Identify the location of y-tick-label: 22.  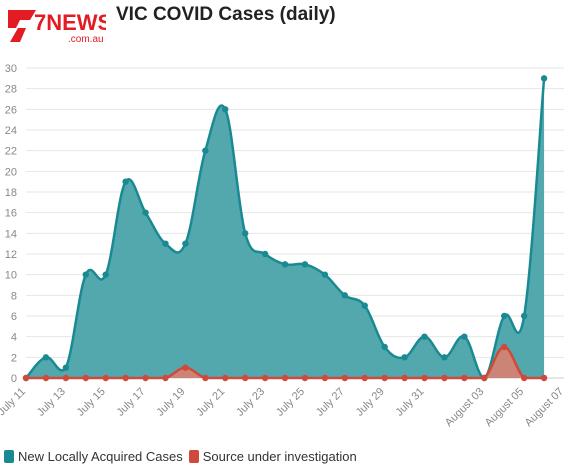
(11, 152).